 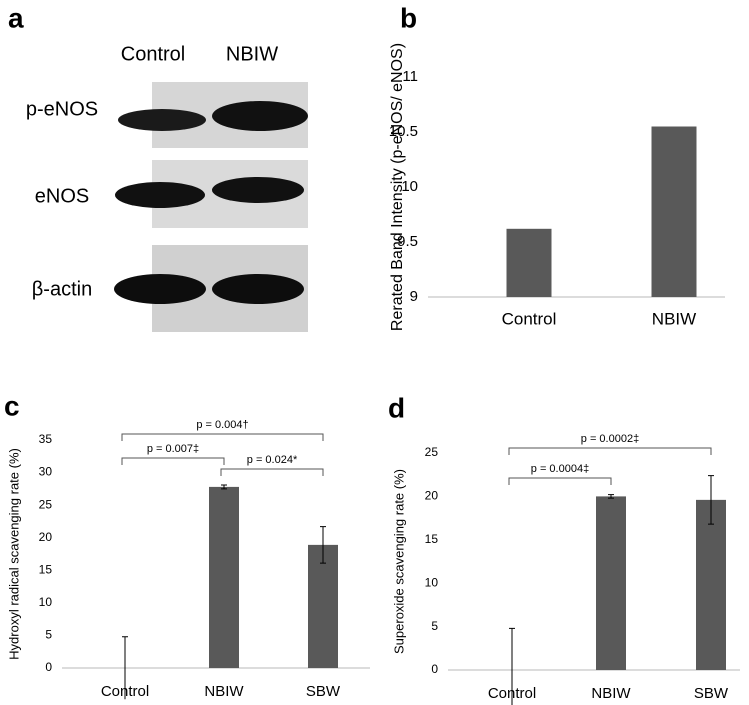 I want to click on y-axis-label: Superoxide scavenging rate (%), so click(x=398, y=561).